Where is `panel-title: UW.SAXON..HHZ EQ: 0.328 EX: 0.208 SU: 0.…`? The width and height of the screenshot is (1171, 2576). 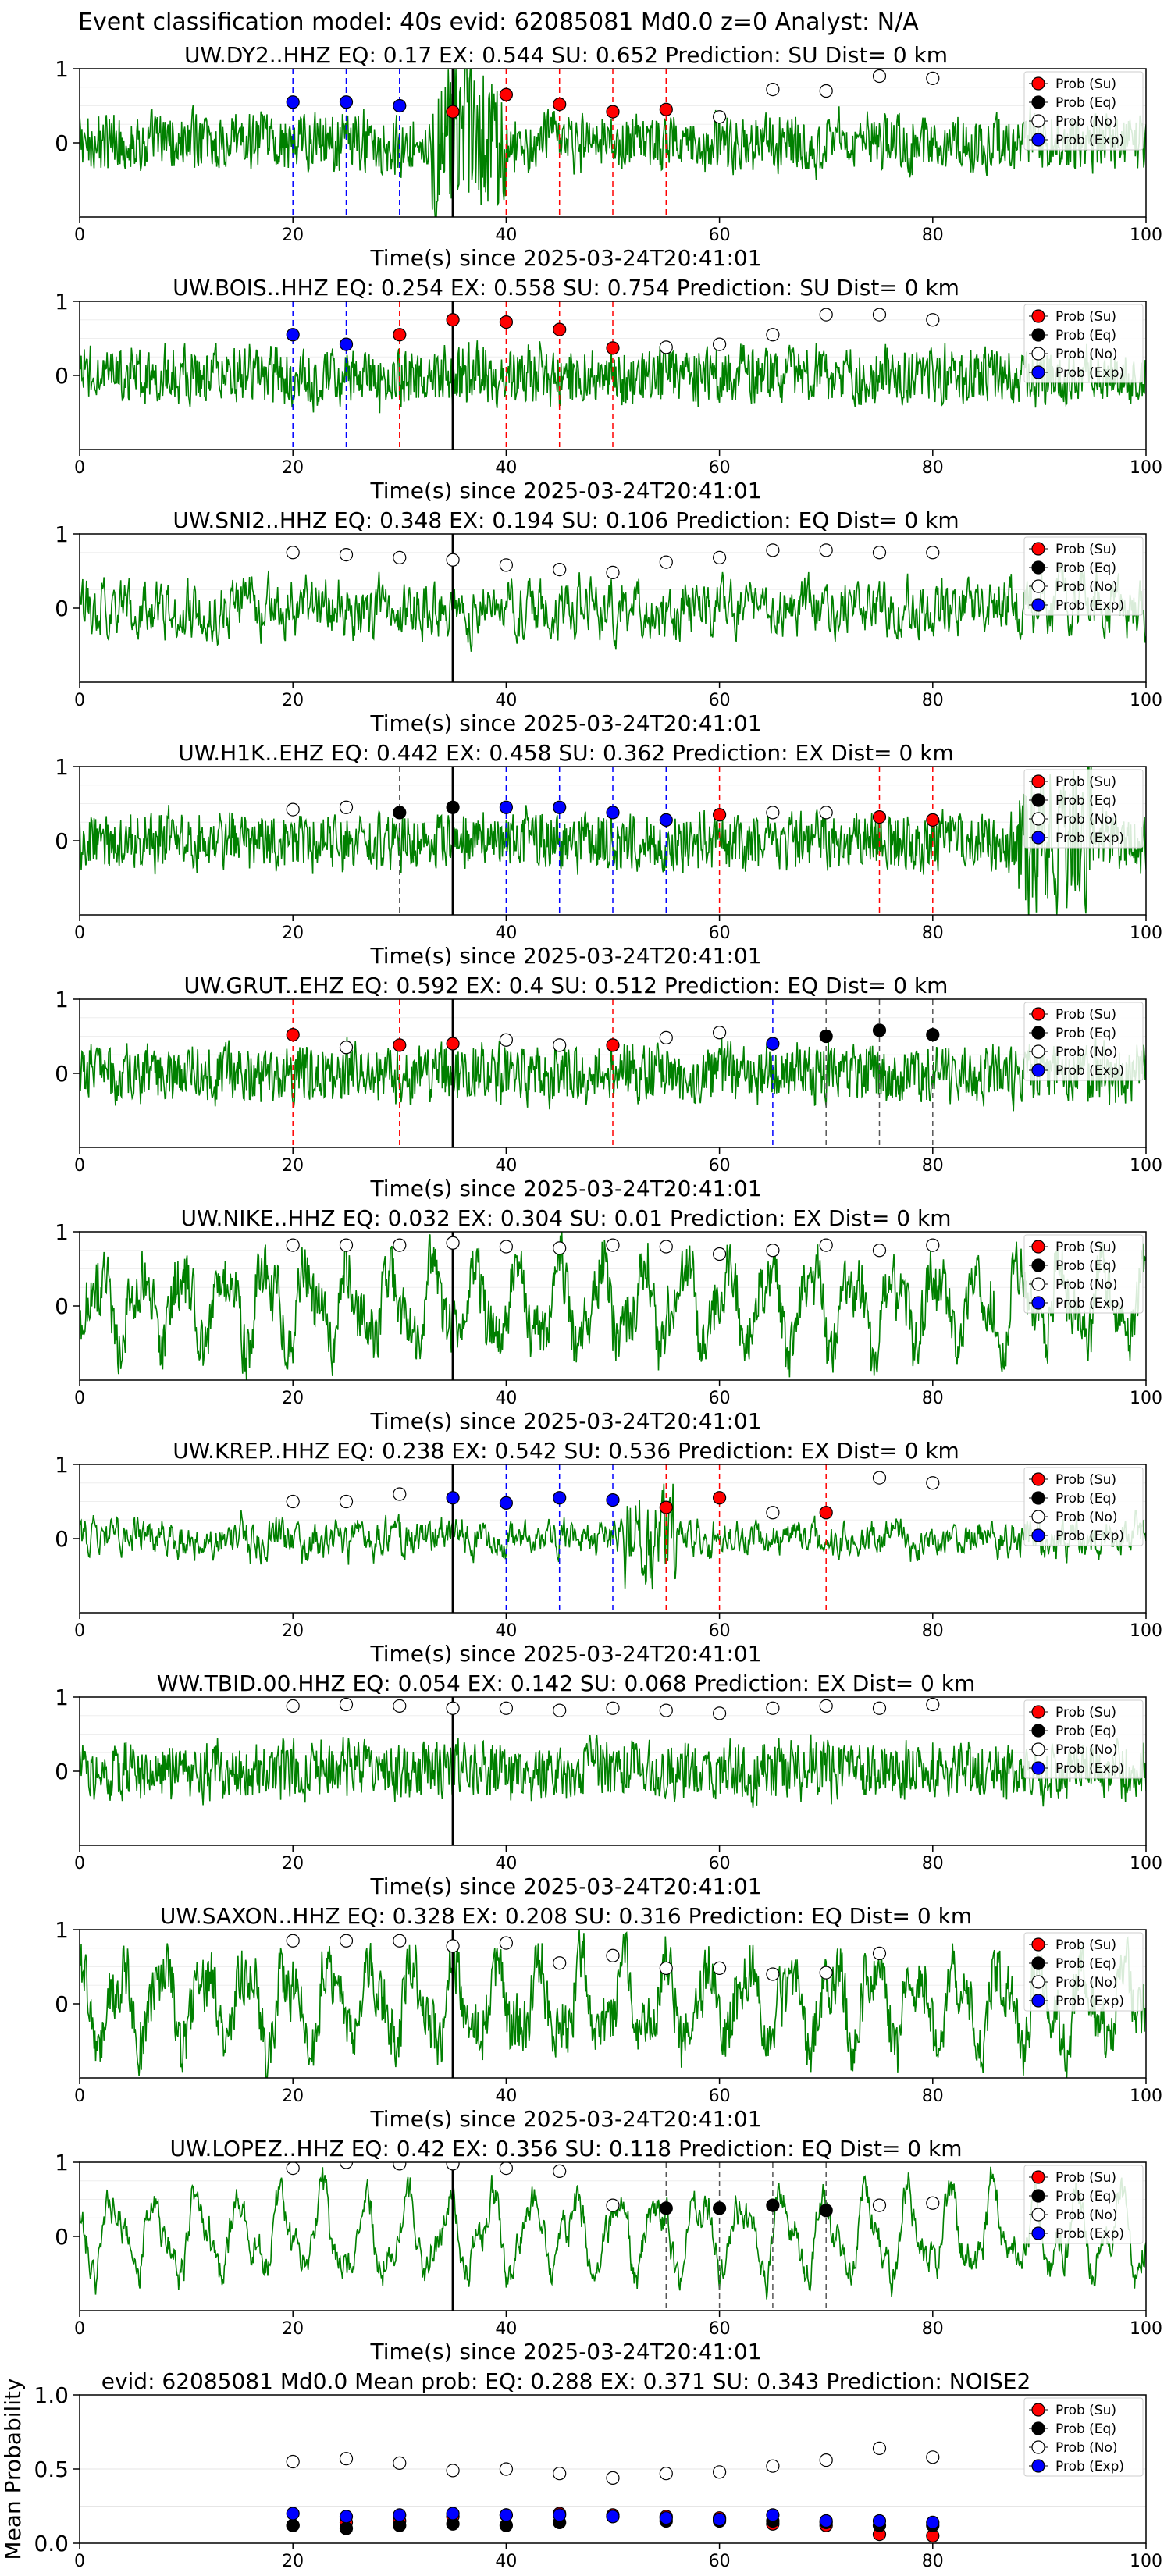 panel-title: UW.SAXON..HHZ EQ: 0.328 EX: 0.208 SU: 0.… is located at coordinates (566, 1916).